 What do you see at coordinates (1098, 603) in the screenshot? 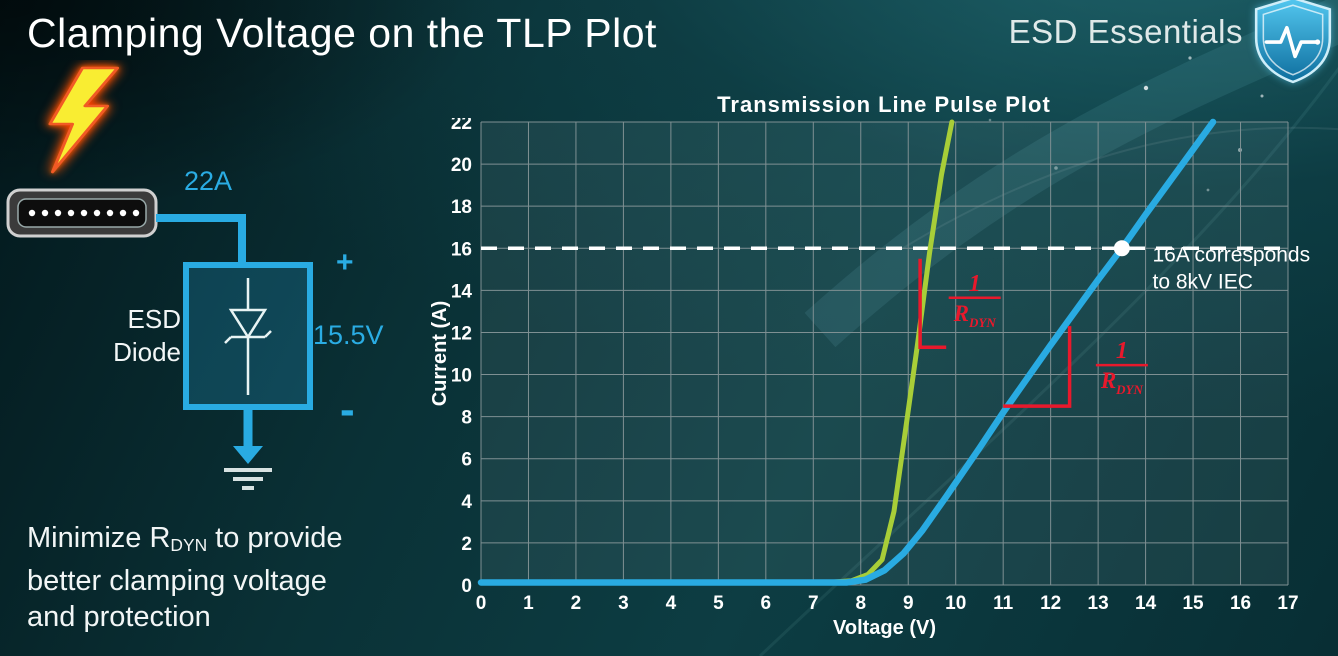
I see `x-tick-label: 13` at bounding box center [1098, 603].